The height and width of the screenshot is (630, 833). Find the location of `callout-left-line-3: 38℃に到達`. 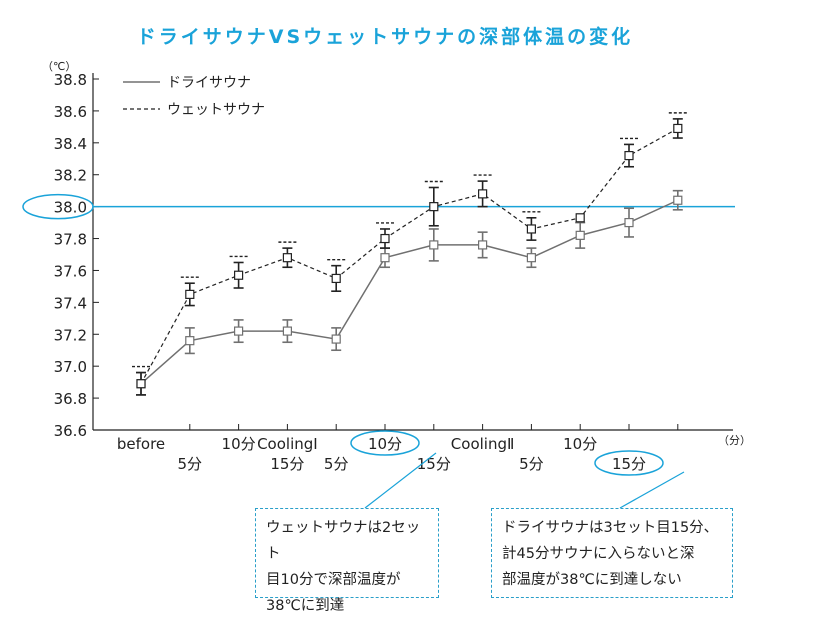

callout-left-line-3: 38℃に到達 is located at coordinates (305, 606).